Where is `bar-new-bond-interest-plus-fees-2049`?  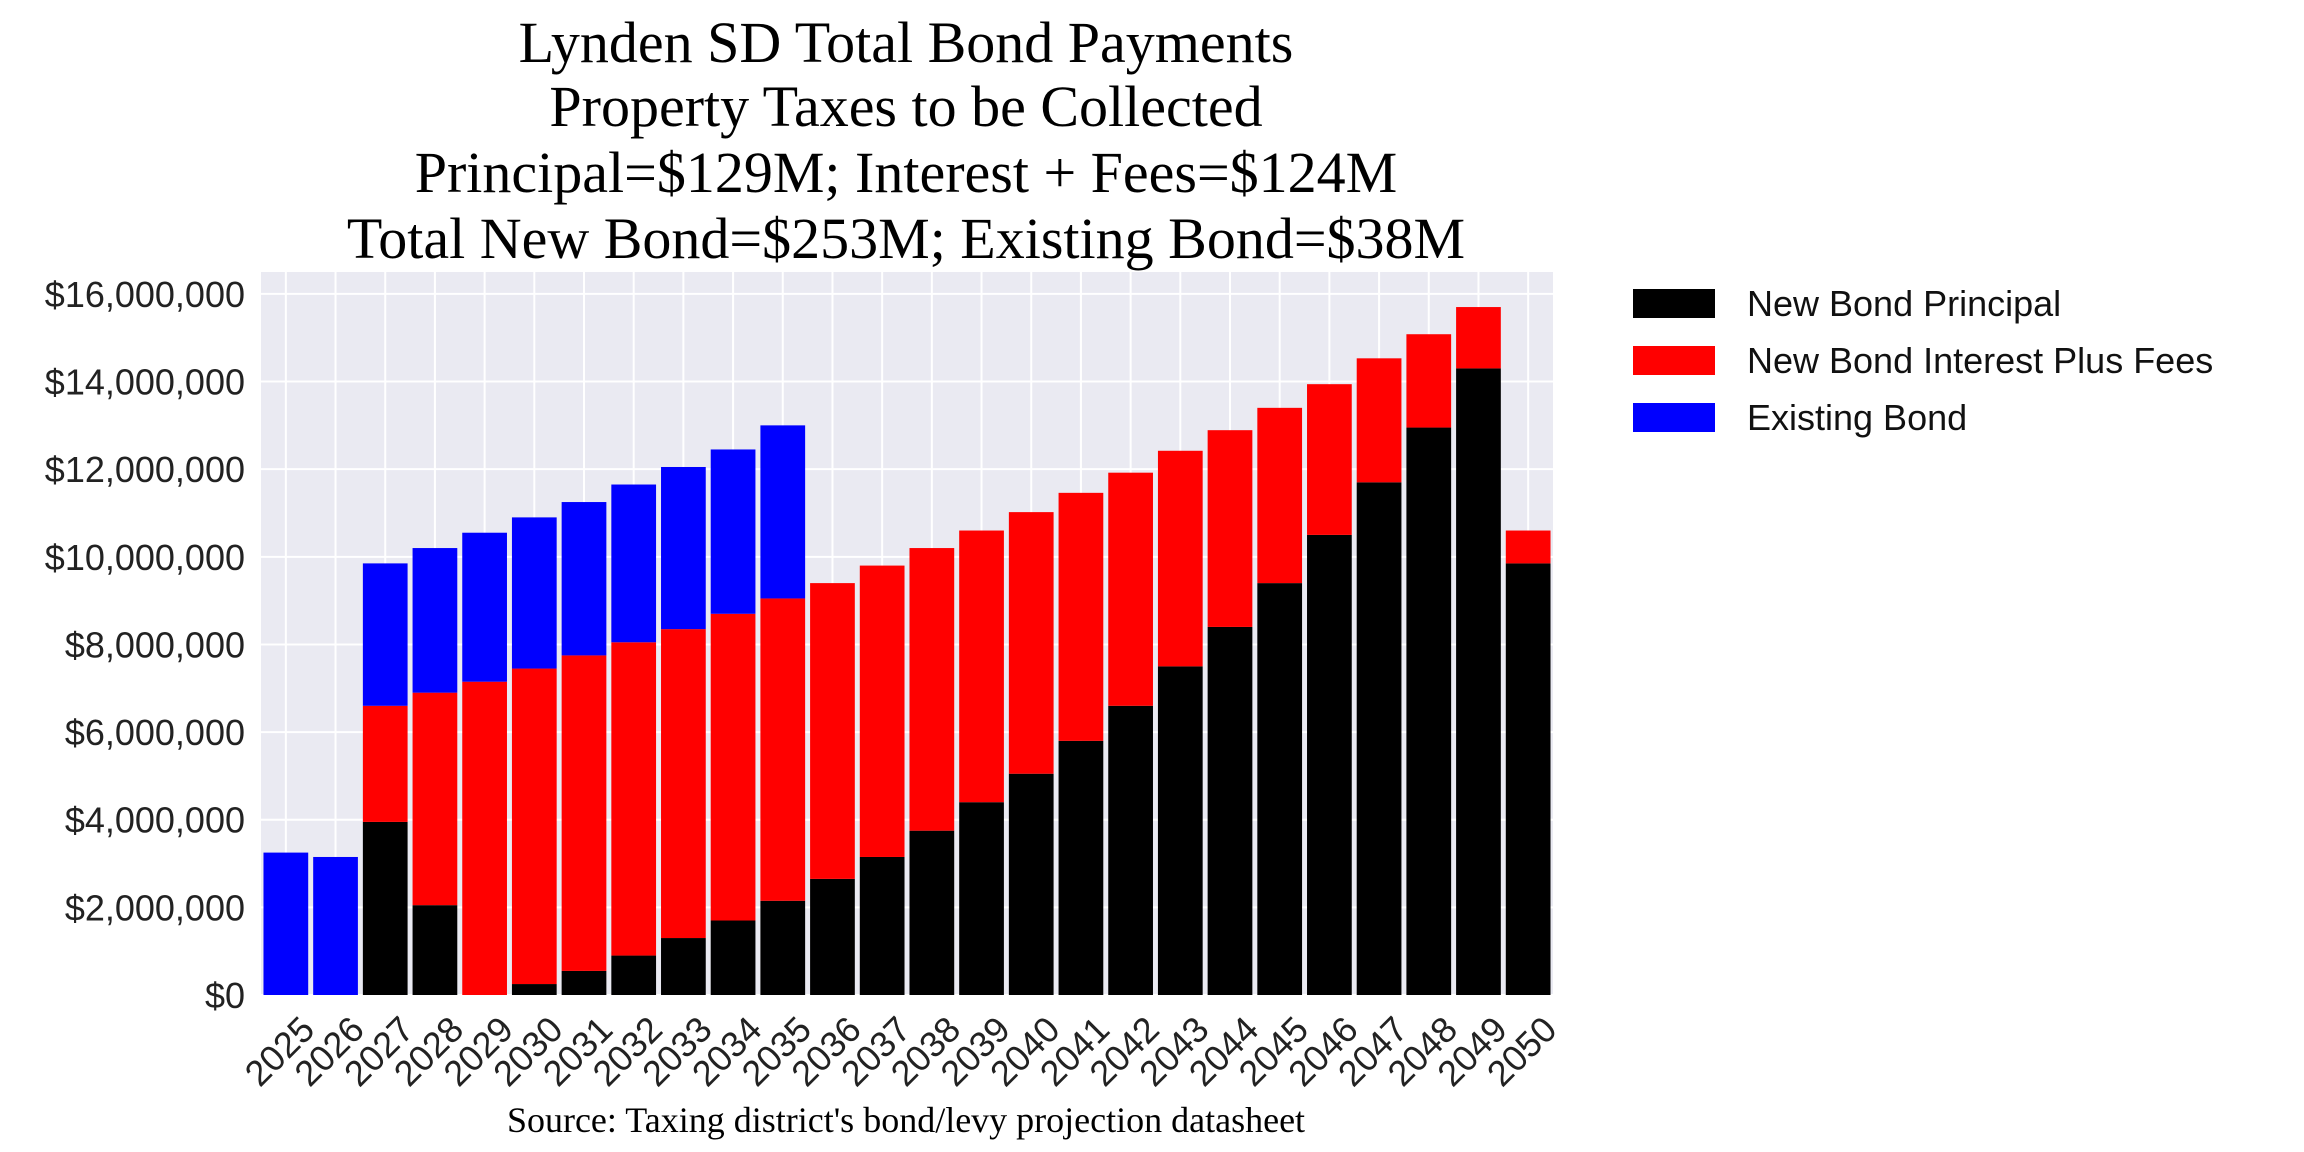
bar-new-bond-interest-plus-fees-2049 is located at coordinates (1478, 338).